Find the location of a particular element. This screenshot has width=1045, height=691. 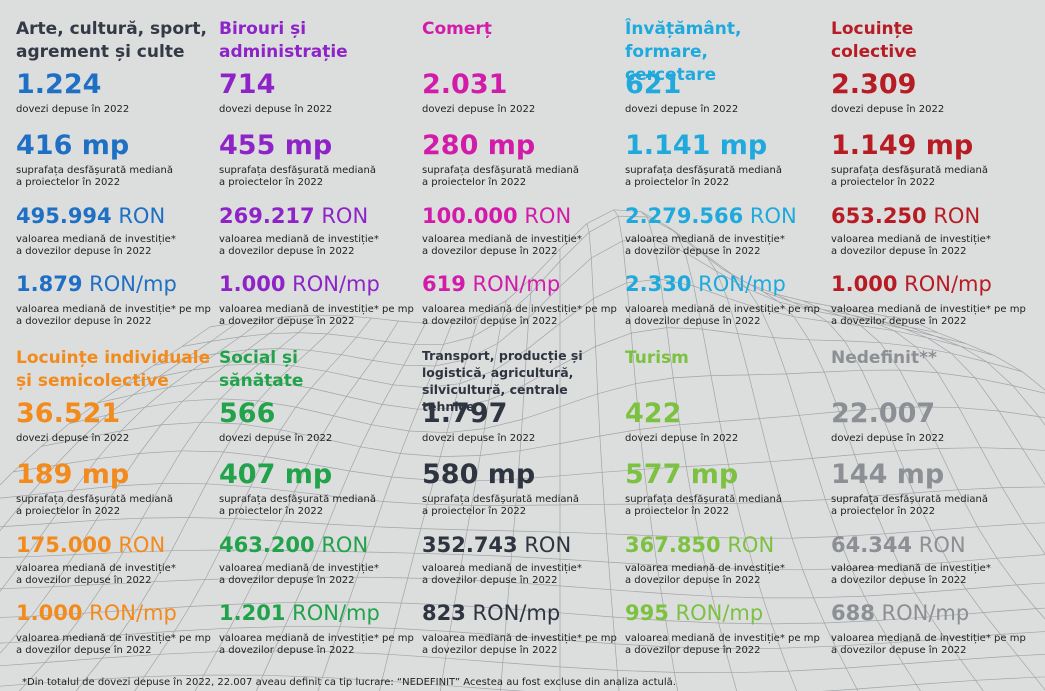

stat-number: 1.149 mp is located at coordinates (902, 145).